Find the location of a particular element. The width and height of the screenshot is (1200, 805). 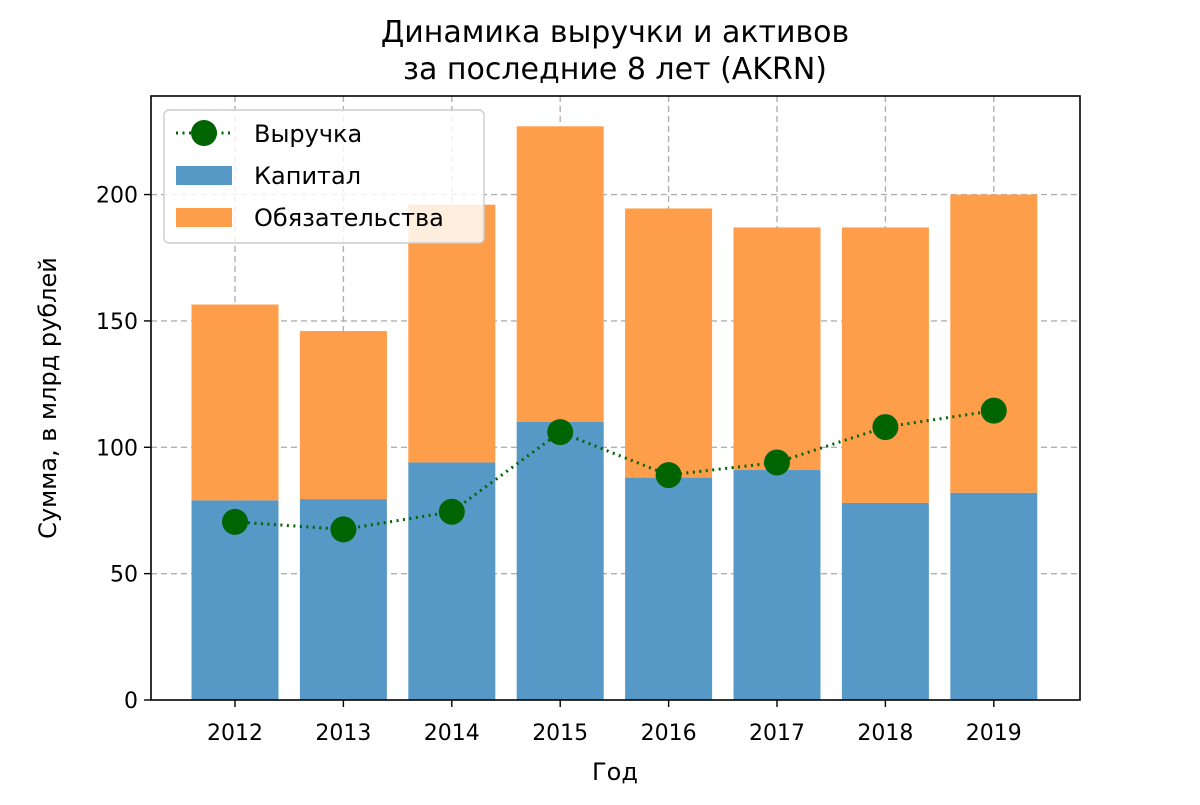

x-tick-label: 2017 is located at coordinates (777, 733).